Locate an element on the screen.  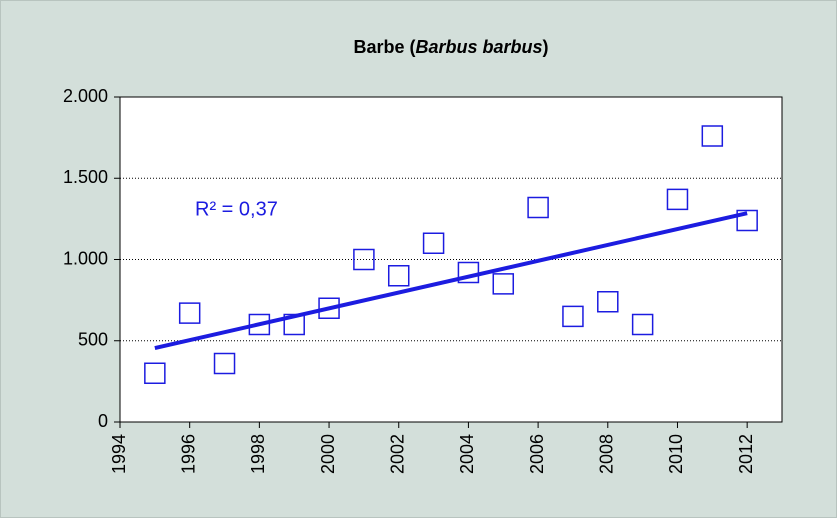
x-tick-label: 1996 is located at coordinates (188, 454).